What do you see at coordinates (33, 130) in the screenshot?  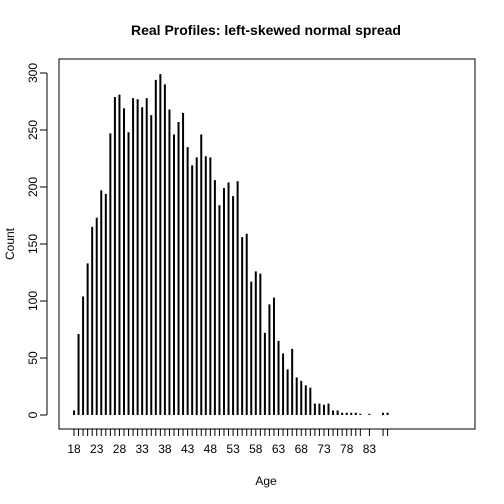 I see `y-tick-label: 250` at bounding box center [33, 130].